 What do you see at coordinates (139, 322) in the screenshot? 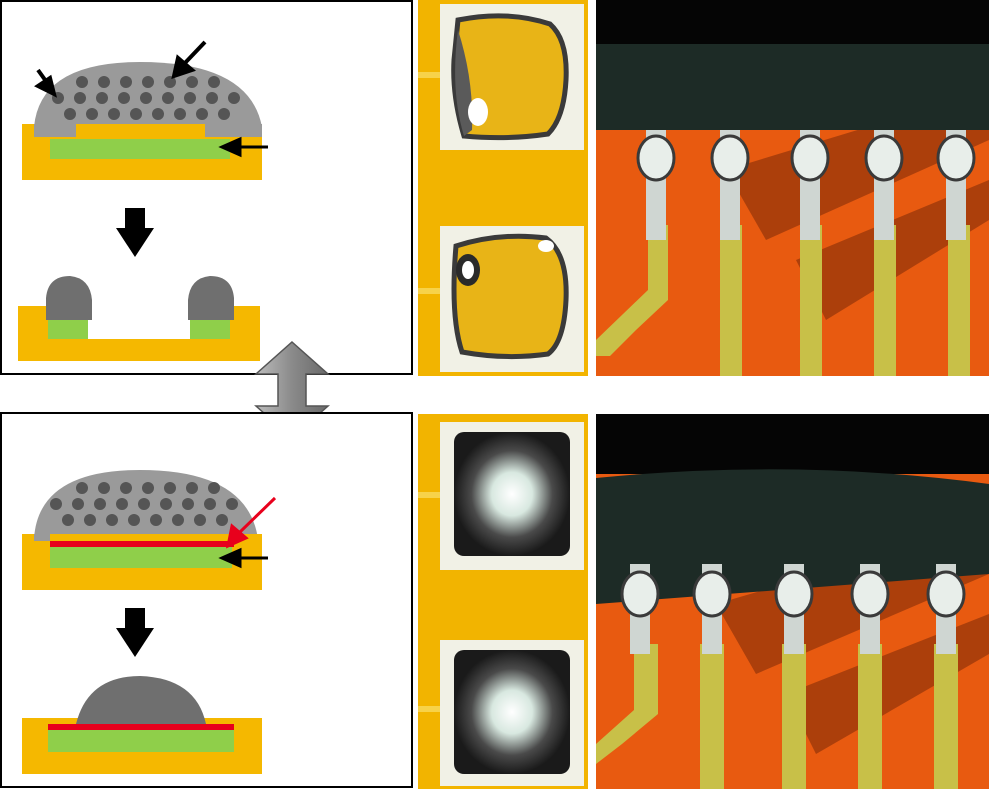
I see `substrate-cavity` at bounding box center [139, 322].